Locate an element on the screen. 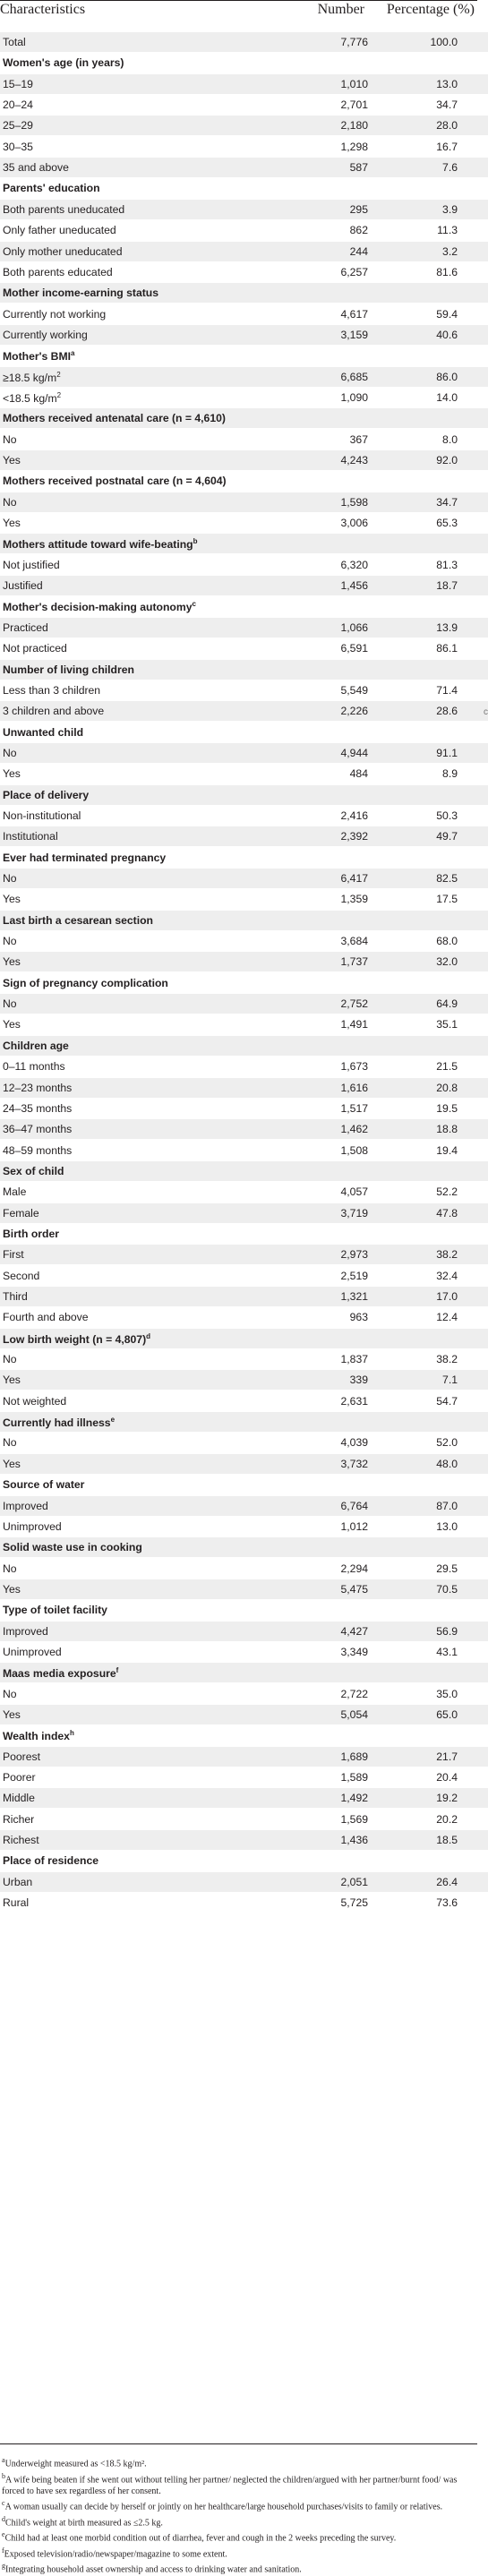 Image resolution: width=488 pixels, height=2576 pixels. section-header-row: Wealth indexh is located at coordinates (244, 1735).